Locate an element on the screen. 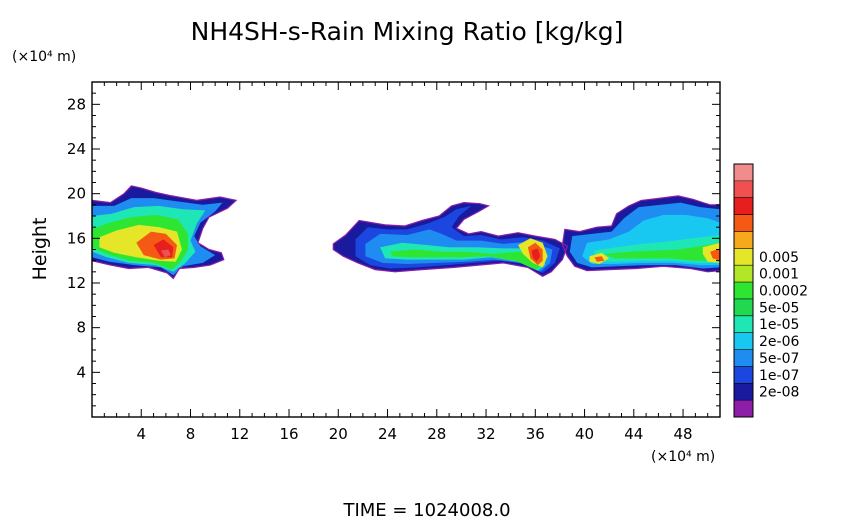 This screenshot has height=519, width=854. x-tick-label-12: 12 is located at coordinates (239, 434).